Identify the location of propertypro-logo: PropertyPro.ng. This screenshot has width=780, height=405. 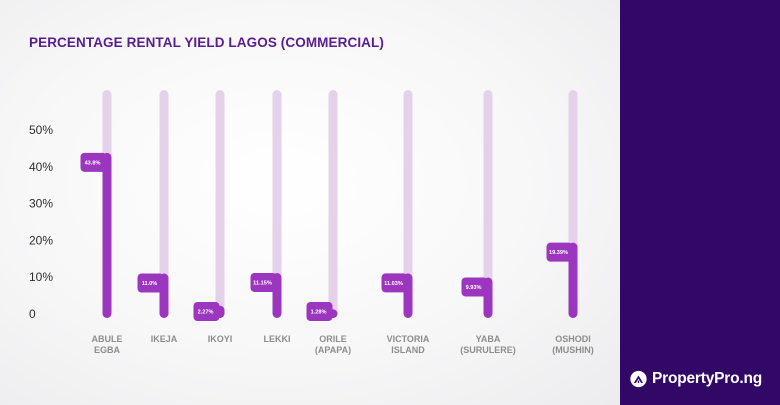
(696, 379).